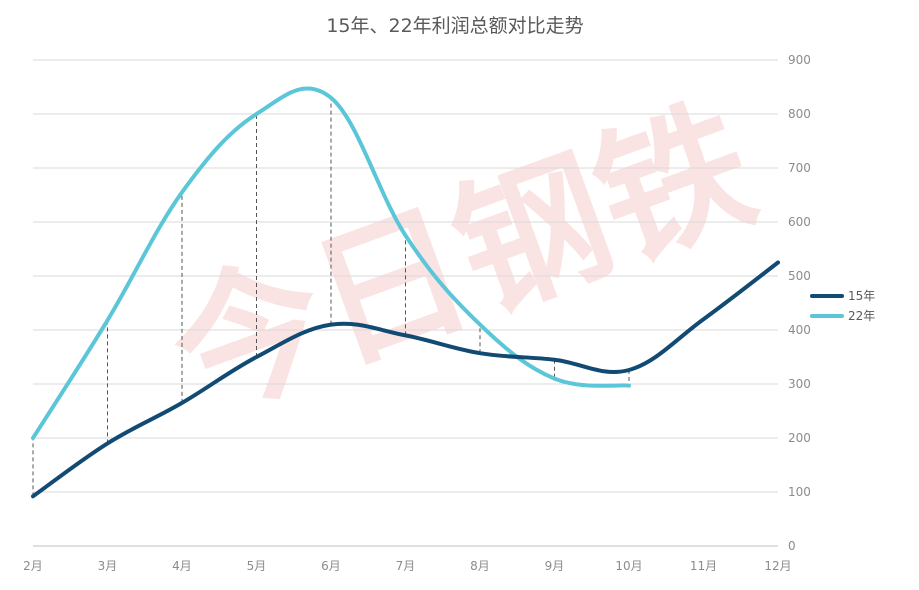 The image size is (919, 590). I want to click on y-tick-label: 600, so click(799, 222).